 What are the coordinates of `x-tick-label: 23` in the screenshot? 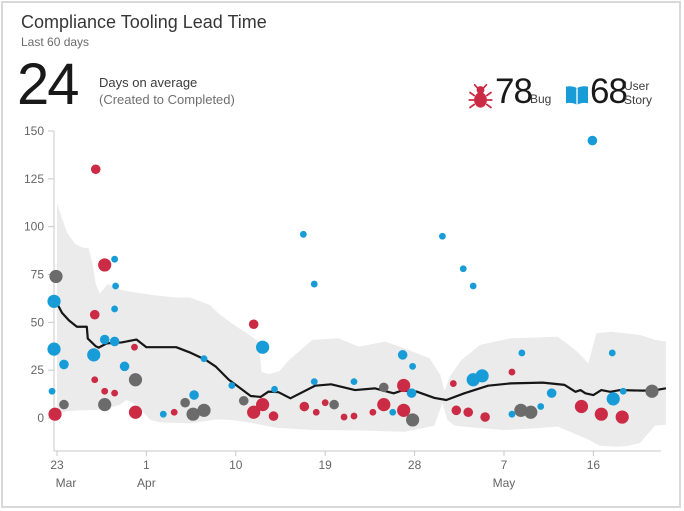 It's located at (57, 465).